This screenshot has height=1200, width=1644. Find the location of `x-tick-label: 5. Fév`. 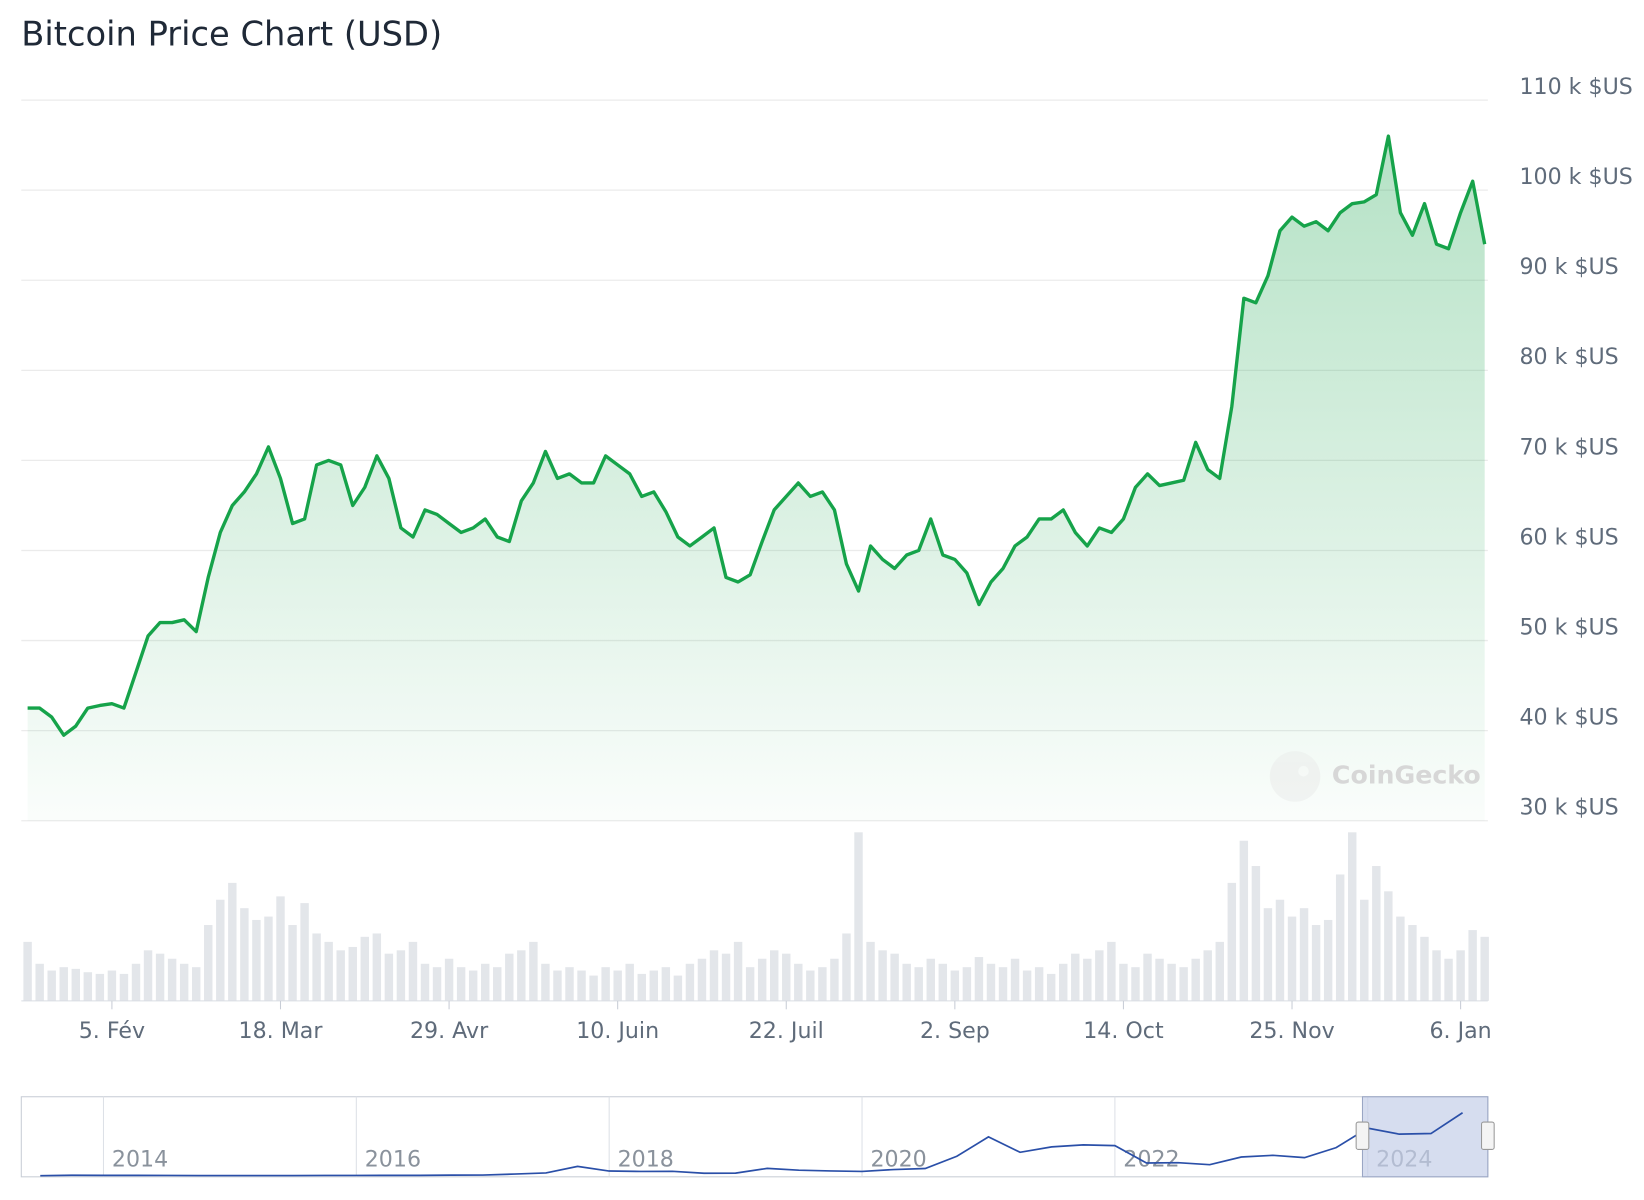

x-tick-label: 5. Fév is located at coordinates (112, 1031).